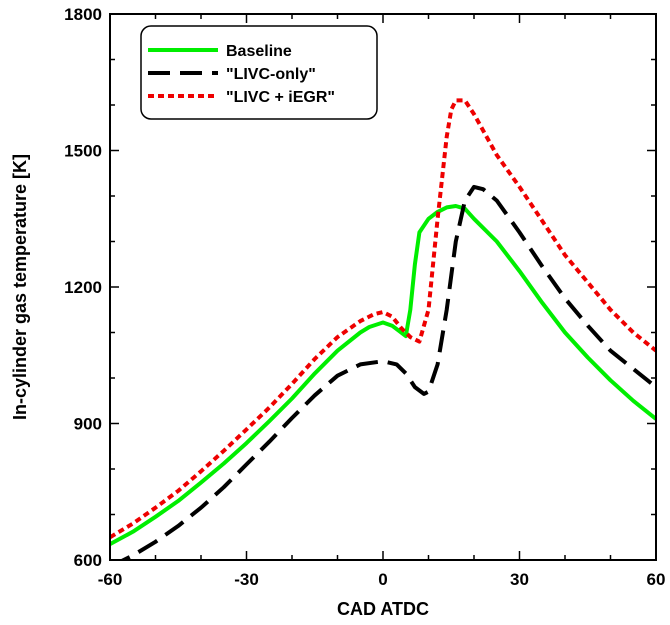  I want to click on x-tick-label: 0, so click(382, 579).